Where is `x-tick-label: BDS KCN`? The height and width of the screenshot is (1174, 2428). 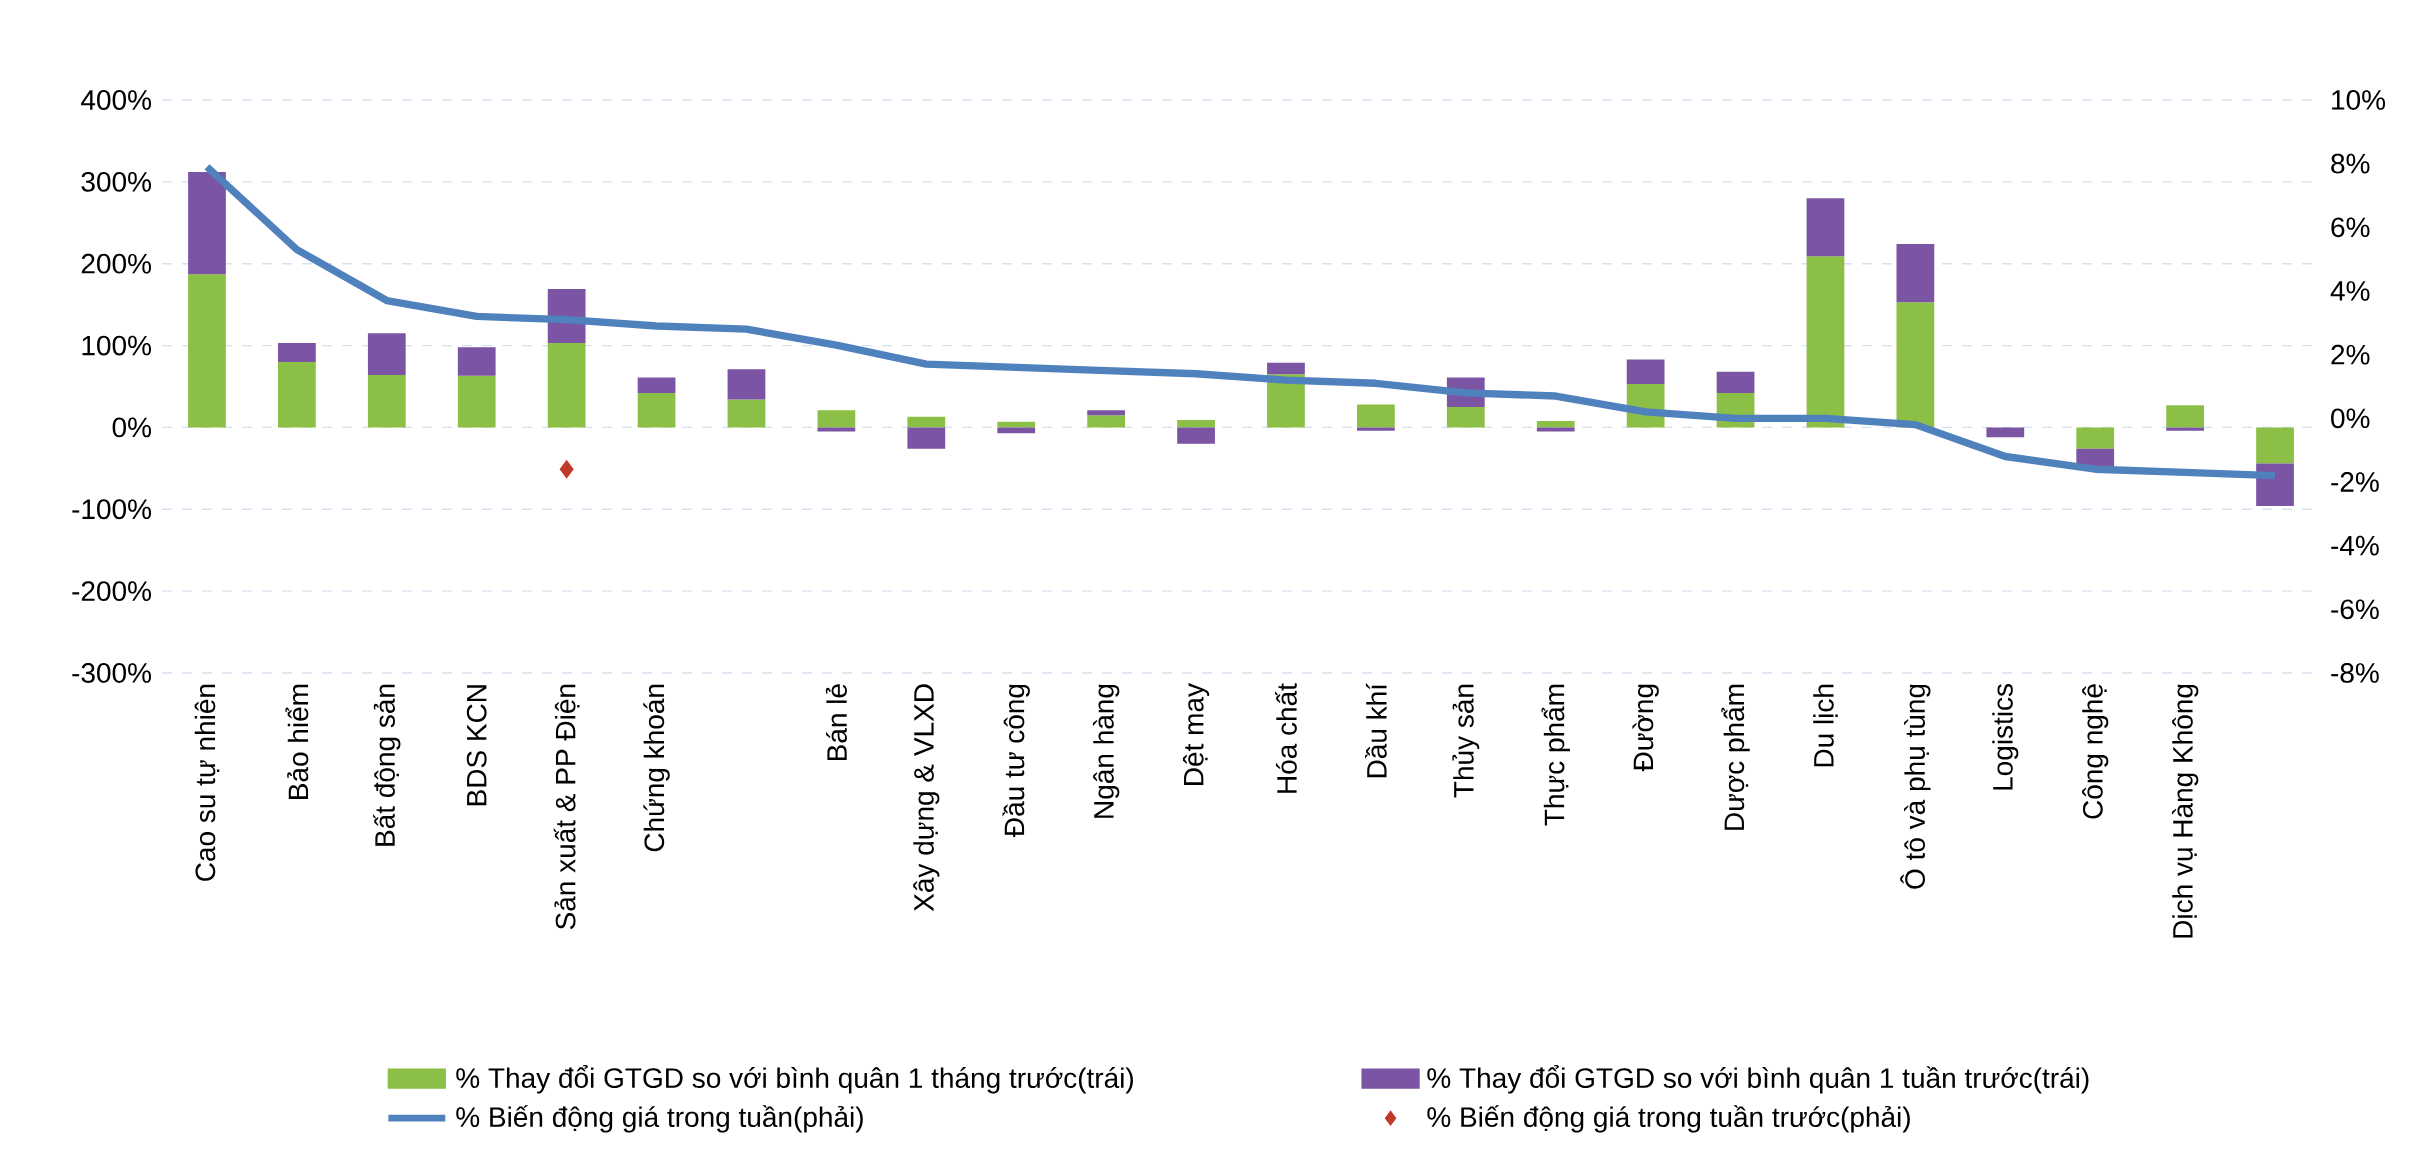 x-tick-label: BDS KCN is located at coordinates (476, 745).